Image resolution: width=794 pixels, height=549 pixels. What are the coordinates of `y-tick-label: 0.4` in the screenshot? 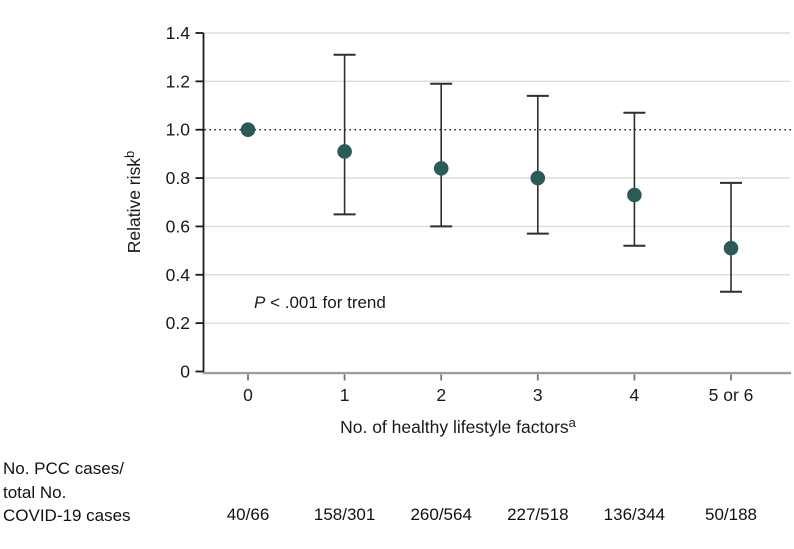 It's located at (178, 275).